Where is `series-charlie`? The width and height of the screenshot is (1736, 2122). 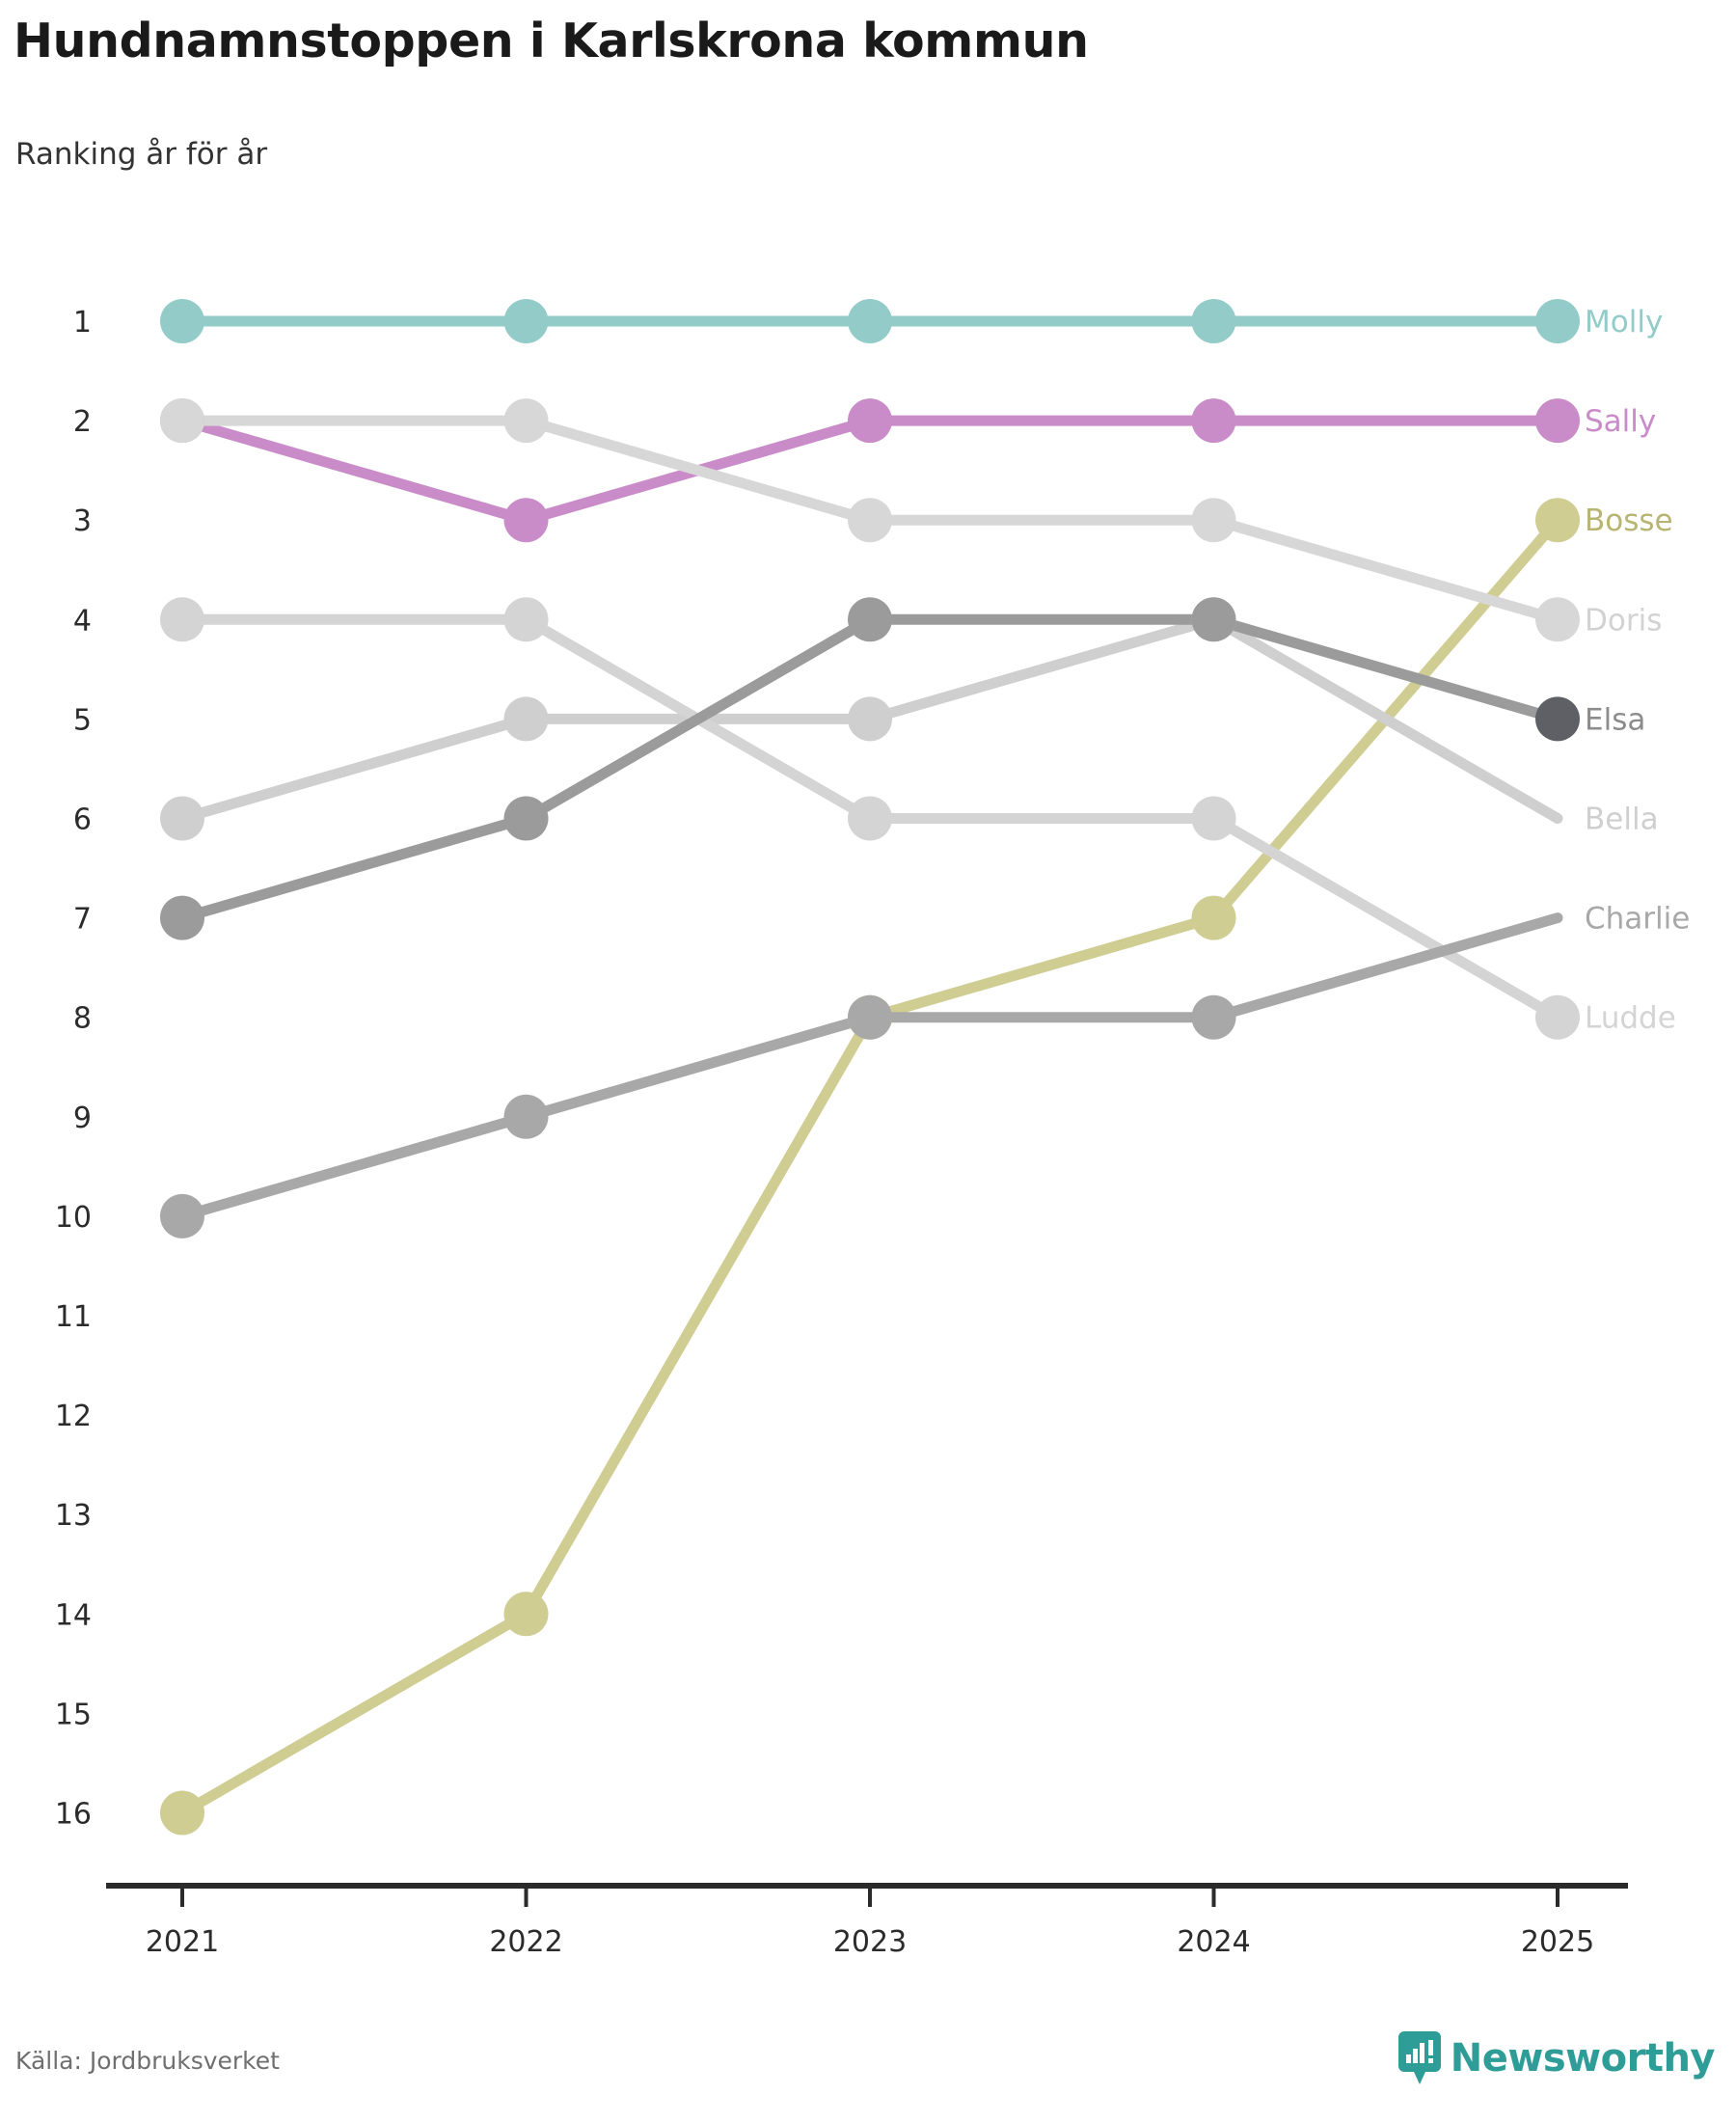
series-charlie is located at coordinates (869, 1067).